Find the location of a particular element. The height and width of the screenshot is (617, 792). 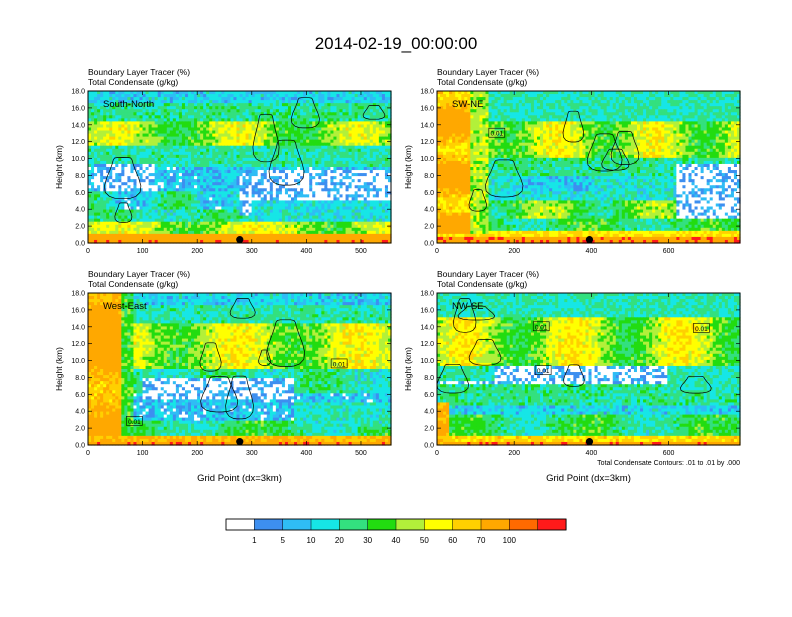

condensate-field is located at coordinates (240, 167).